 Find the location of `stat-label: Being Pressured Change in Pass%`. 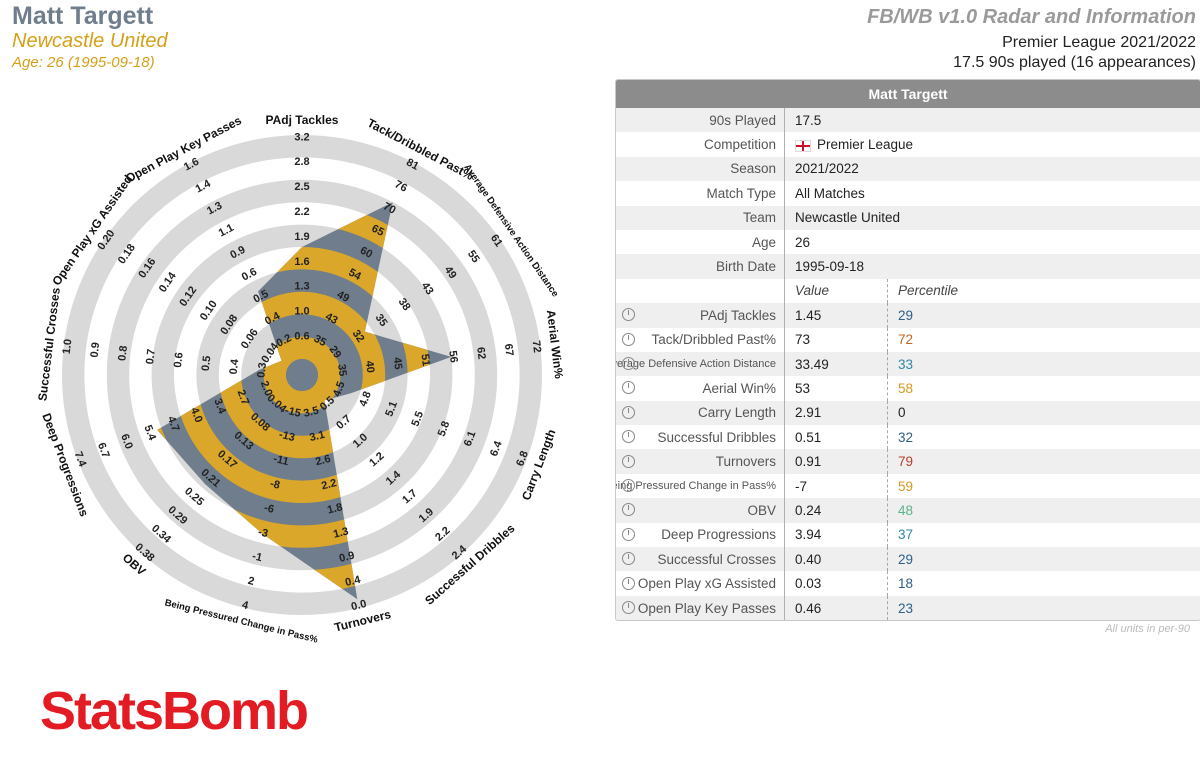

stat-label: Being Pressured Change in Pass% is located at coordinates (700, 486).